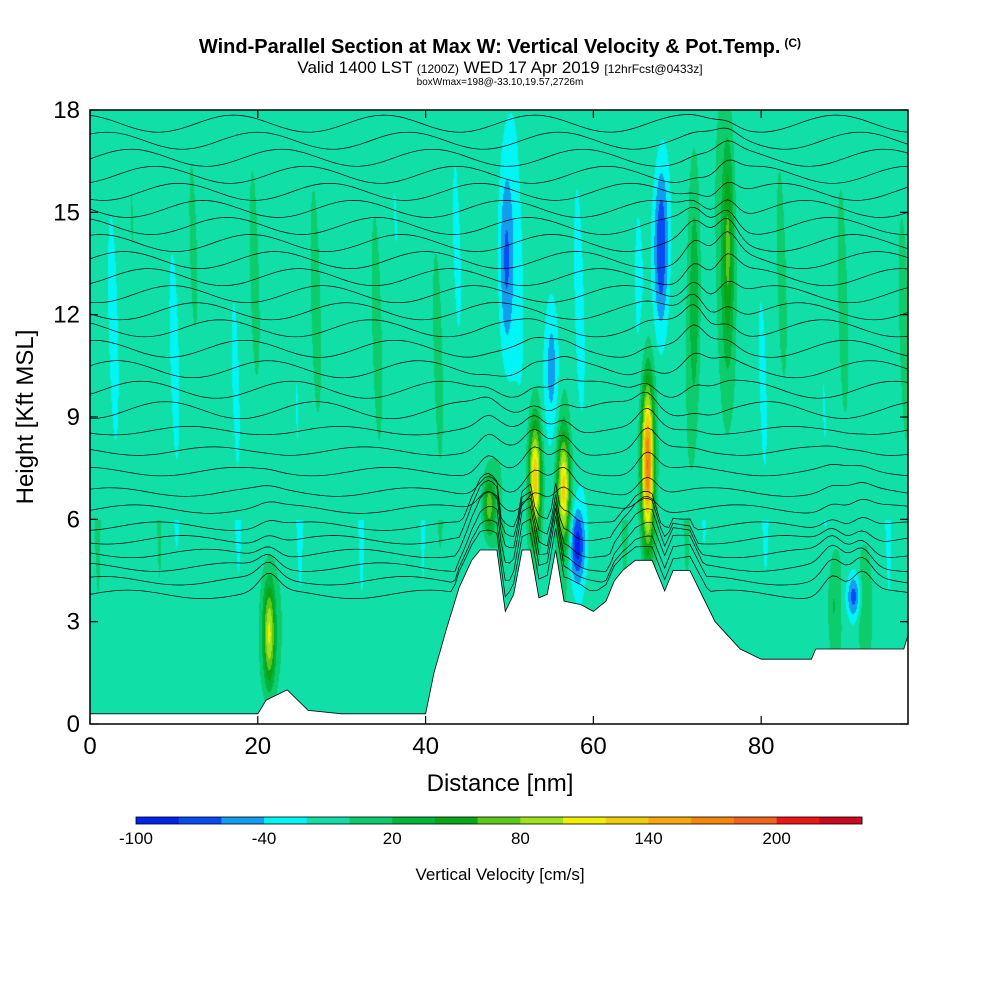 This screenshot has width=1000, height=1000. I want to click on y-tick-label: 15, so click(66, 212).